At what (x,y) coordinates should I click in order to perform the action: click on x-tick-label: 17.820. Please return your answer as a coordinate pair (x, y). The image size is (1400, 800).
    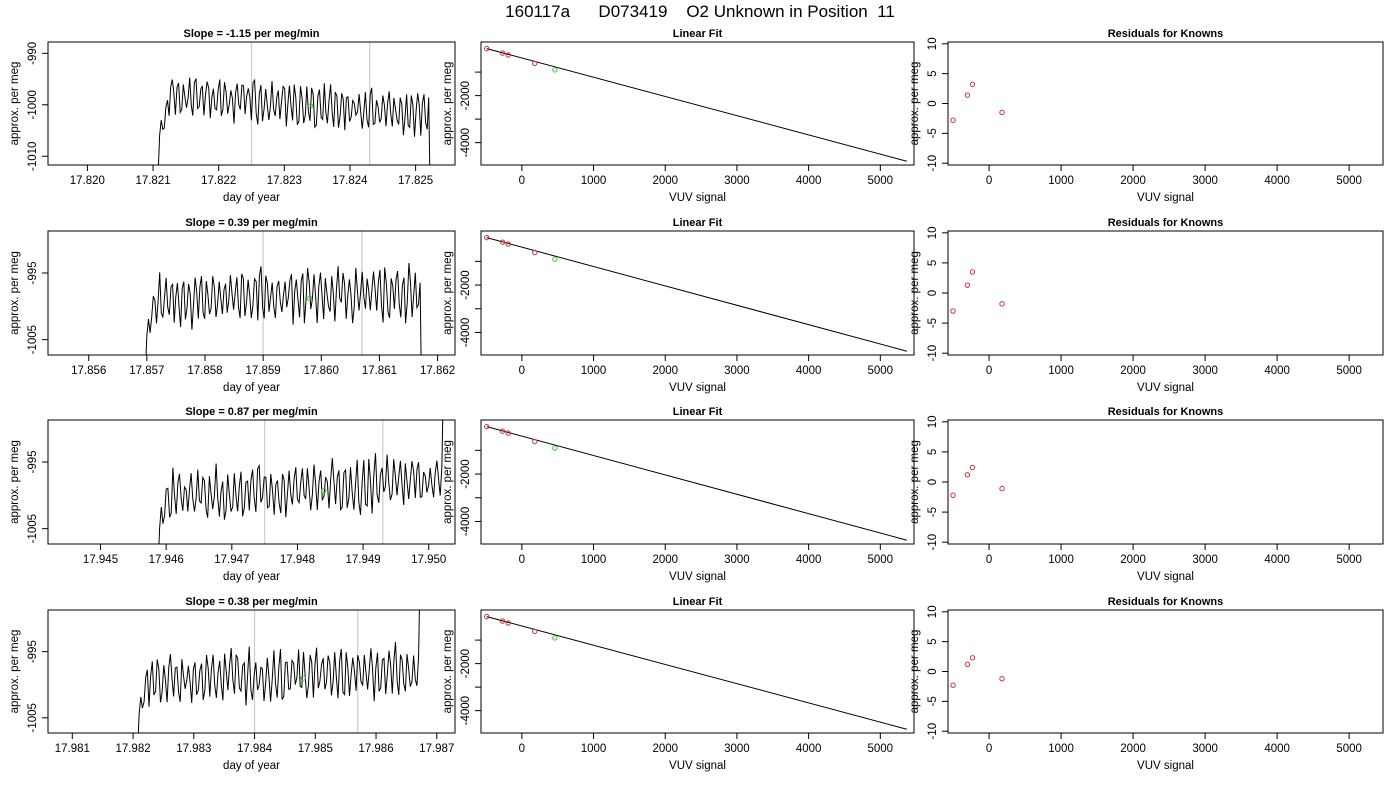
    Looking at the image, I should click on (87, 181).